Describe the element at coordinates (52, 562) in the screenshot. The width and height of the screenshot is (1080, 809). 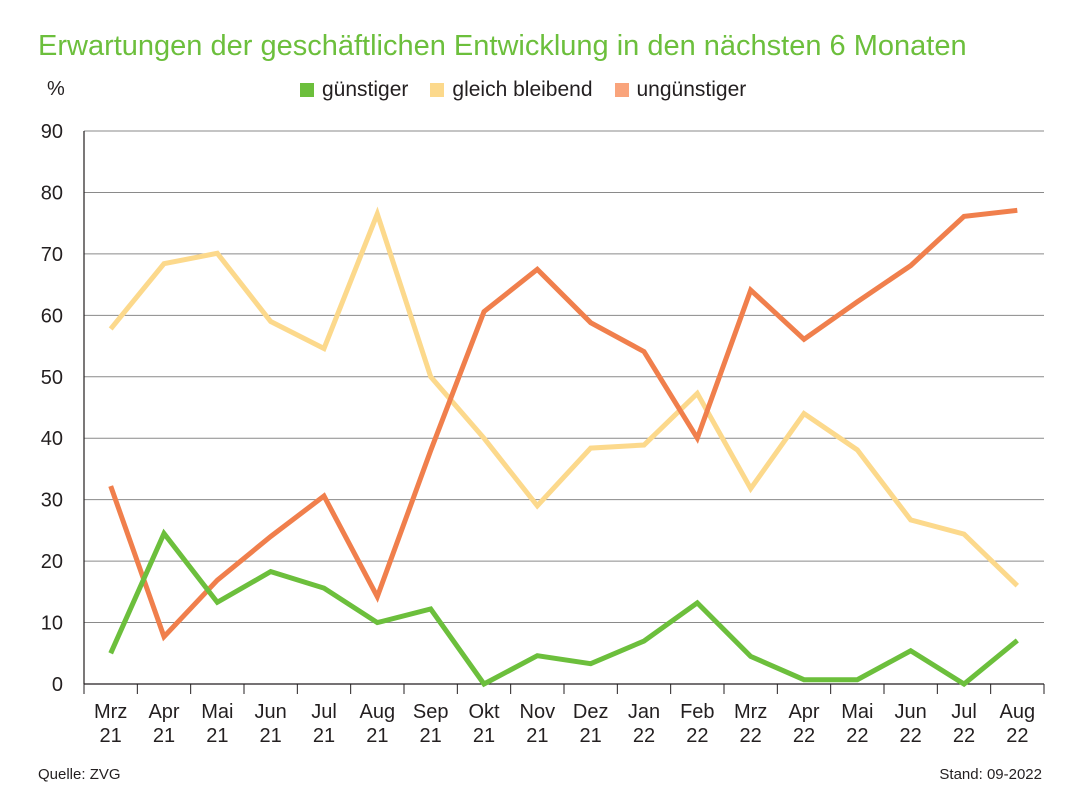
I see `y-tick-label: 20` at that location.